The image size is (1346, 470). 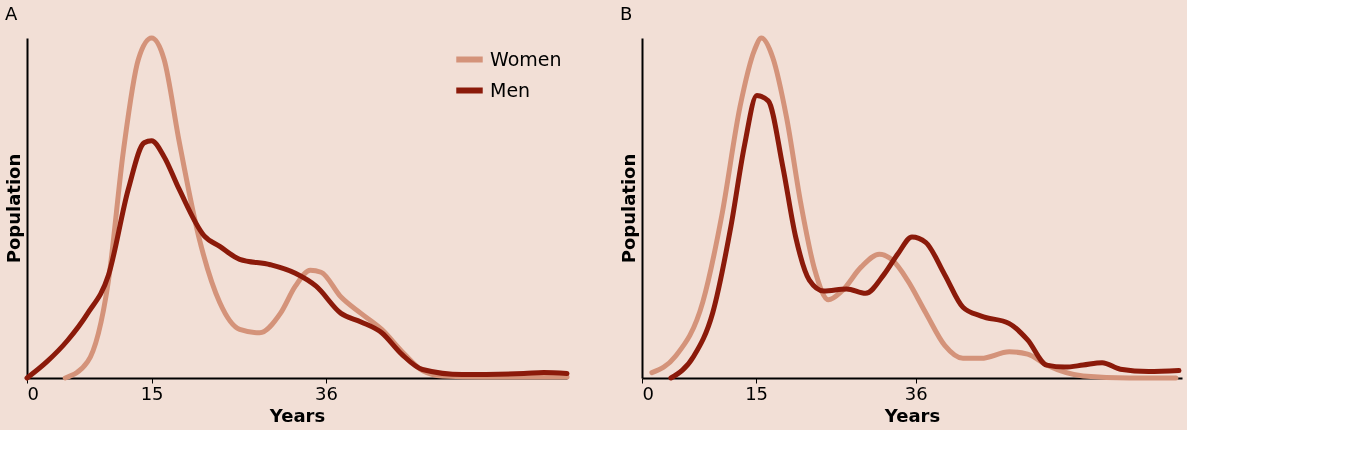 I want to click on legend-label: Women, so click(x=526, y=58).